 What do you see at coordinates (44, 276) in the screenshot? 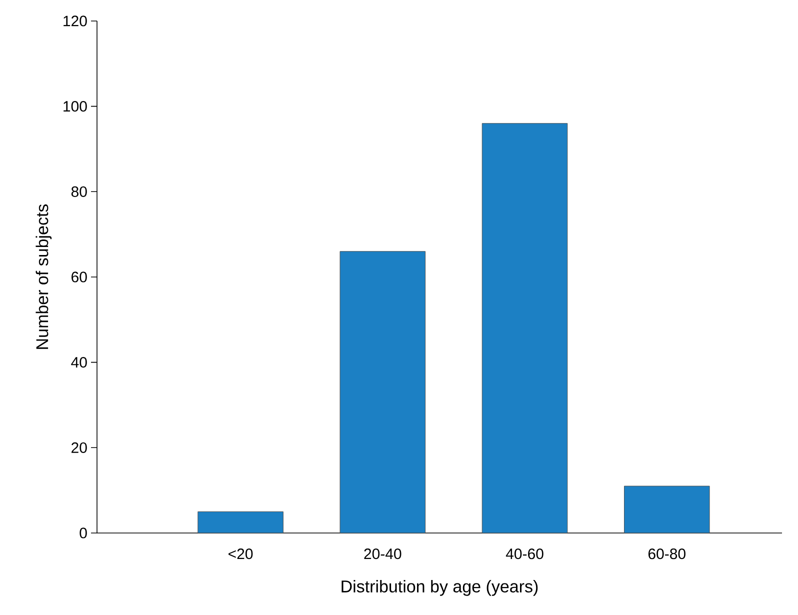
I see `y-axis-title: Number of subjects` at bounding box center [44, 276].